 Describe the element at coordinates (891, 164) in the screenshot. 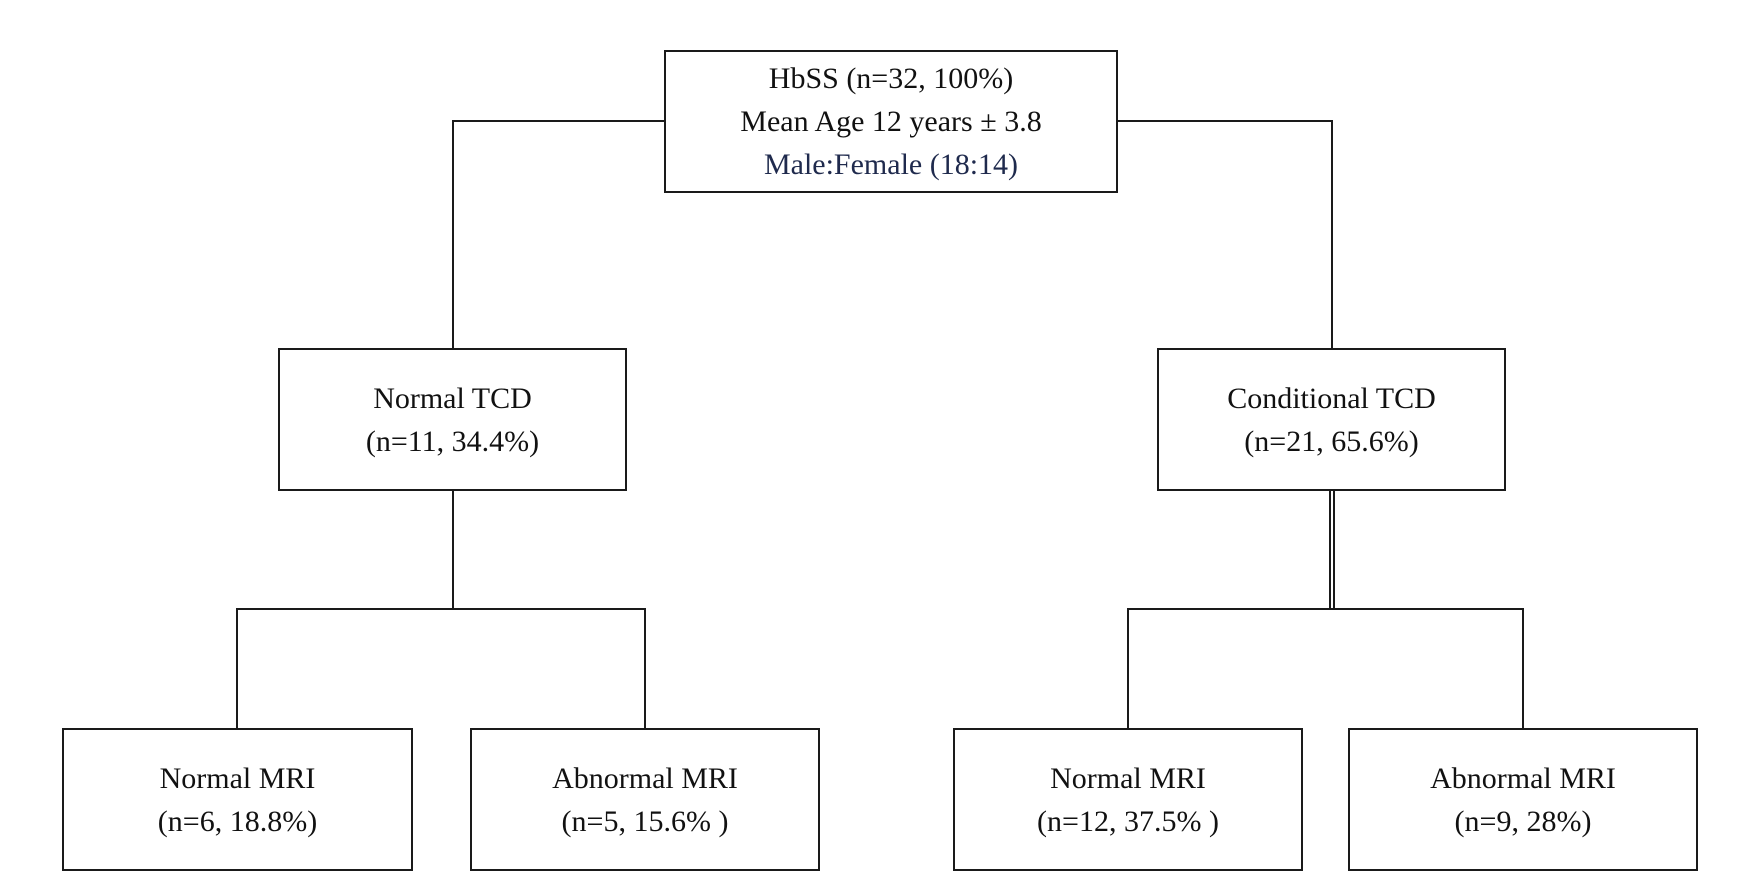

I see `root-sex-ratio: Male:Female (18:14)` at that location.